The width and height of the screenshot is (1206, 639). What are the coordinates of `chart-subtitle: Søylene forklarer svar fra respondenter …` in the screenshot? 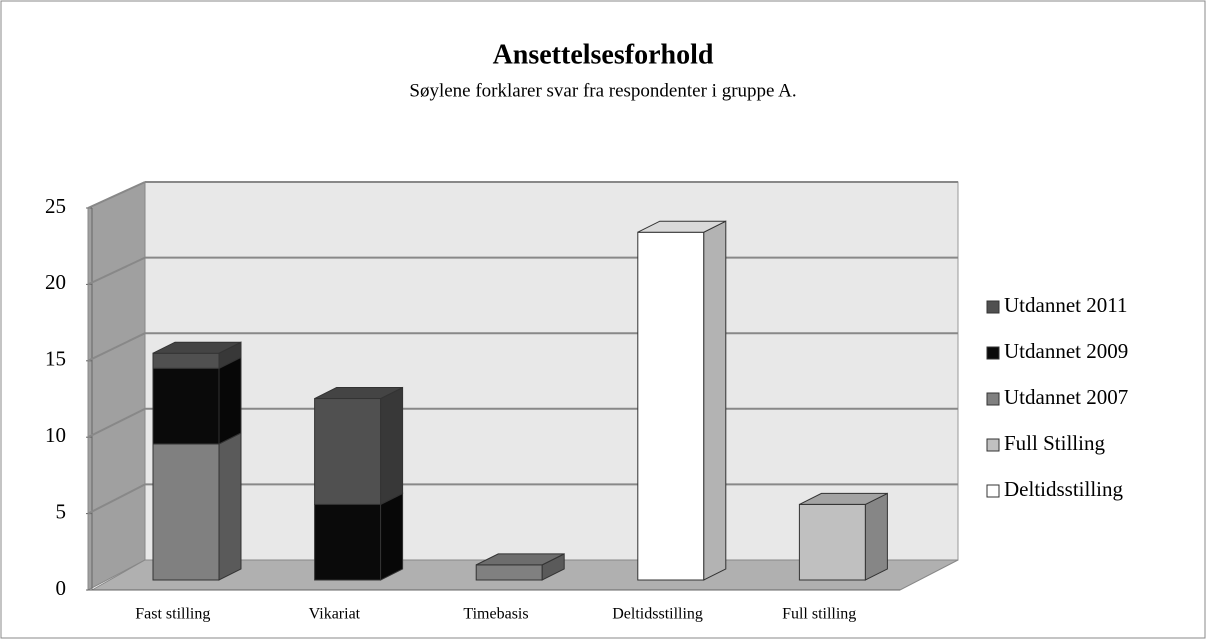 It's located at (602, 90).